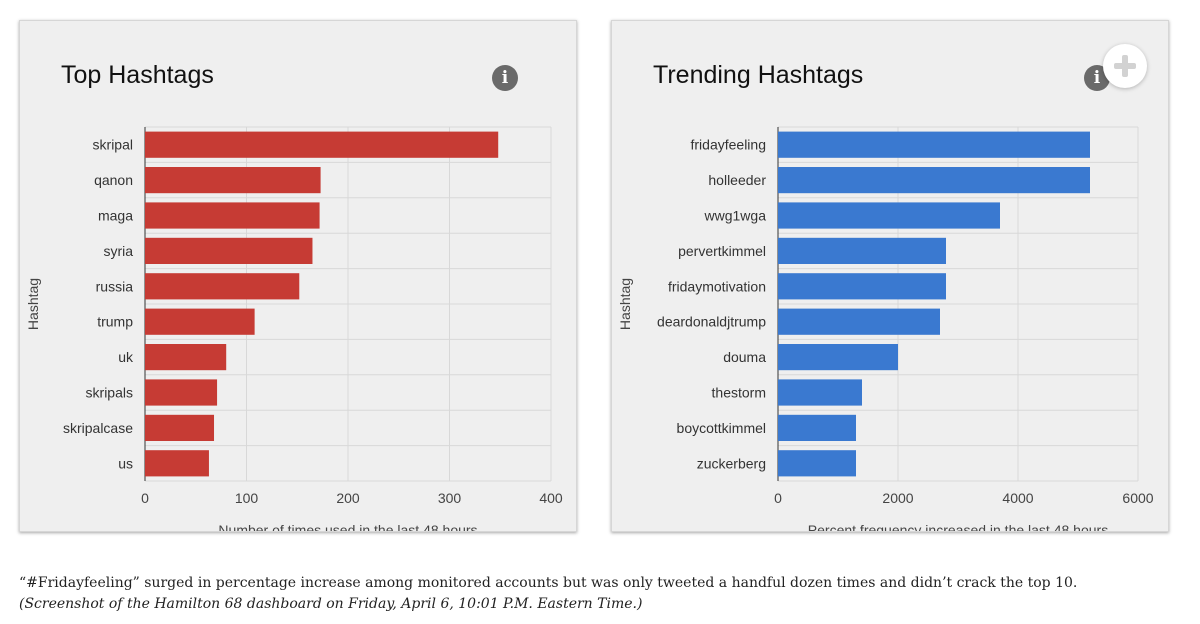 This screenshot has width=1200, height=624. Describe the element at coordinates (98, 428) in the screenshot. I see `y-tick-label: skripalcase` at that location.